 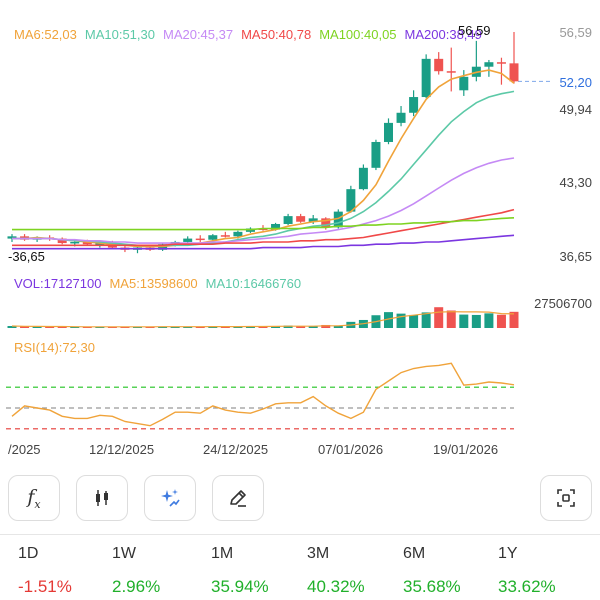 I want to click on ma-line-ma50, so click(x=263, y=227).